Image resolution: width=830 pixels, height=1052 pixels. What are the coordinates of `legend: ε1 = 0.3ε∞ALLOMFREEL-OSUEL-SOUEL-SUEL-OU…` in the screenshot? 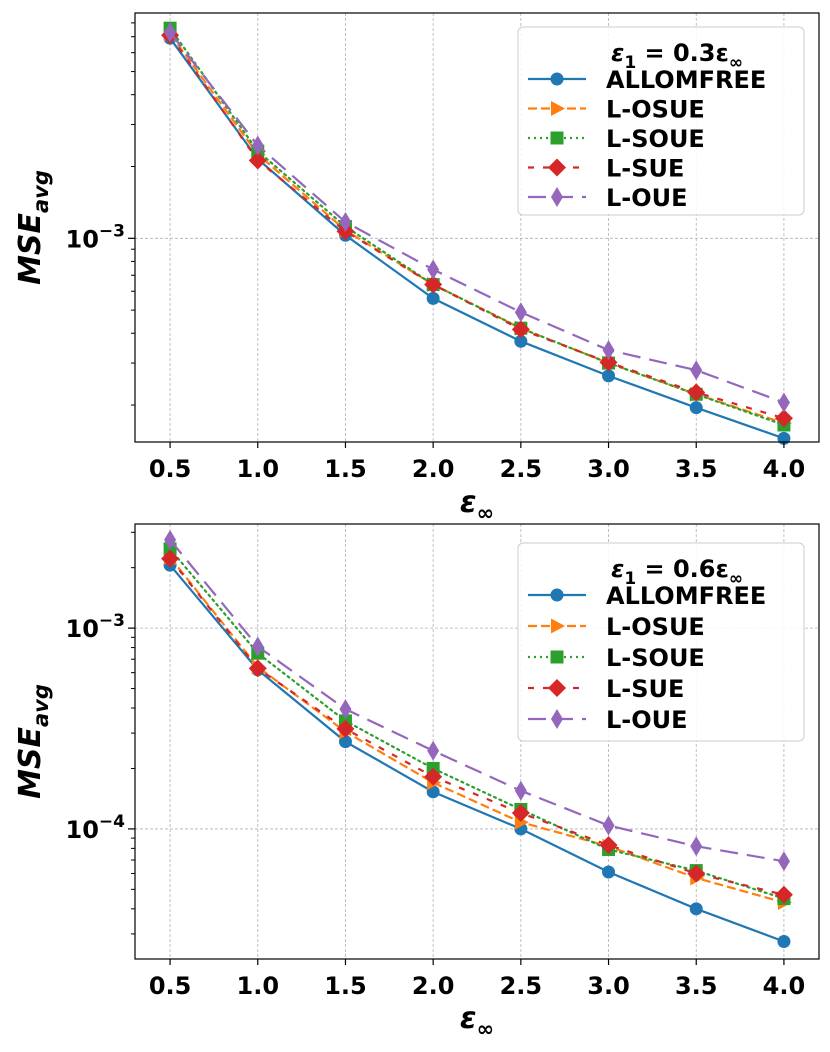 It's located at (661, 121).